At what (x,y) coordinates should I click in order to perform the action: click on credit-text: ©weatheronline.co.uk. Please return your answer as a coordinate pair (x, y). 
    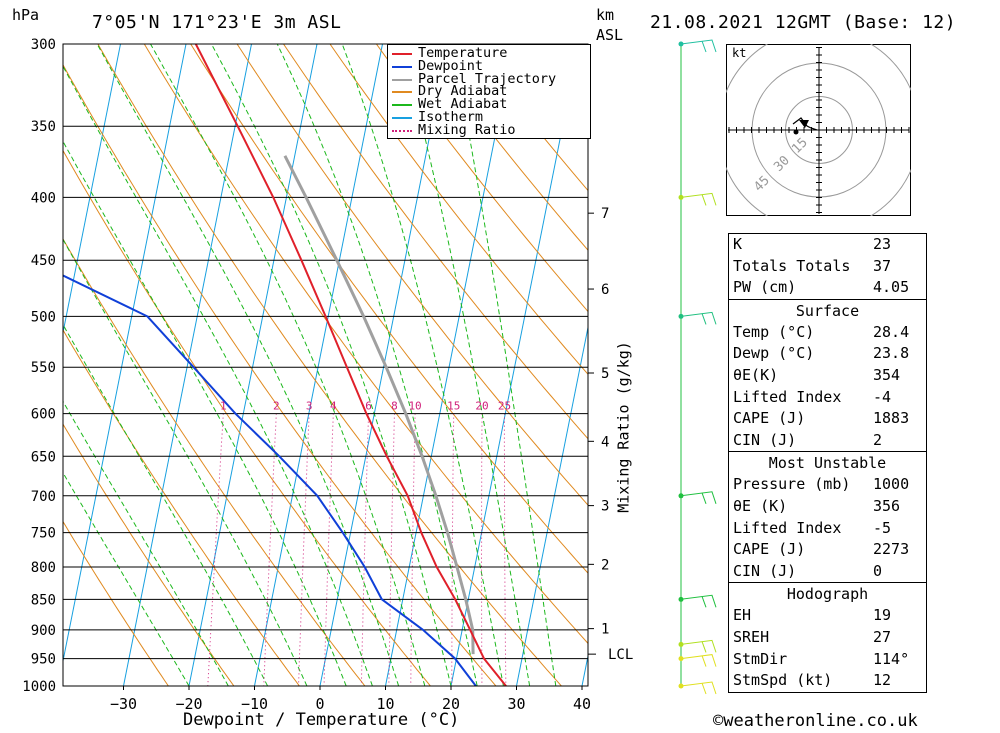
    Looking at the image, I should click on (815, 721).